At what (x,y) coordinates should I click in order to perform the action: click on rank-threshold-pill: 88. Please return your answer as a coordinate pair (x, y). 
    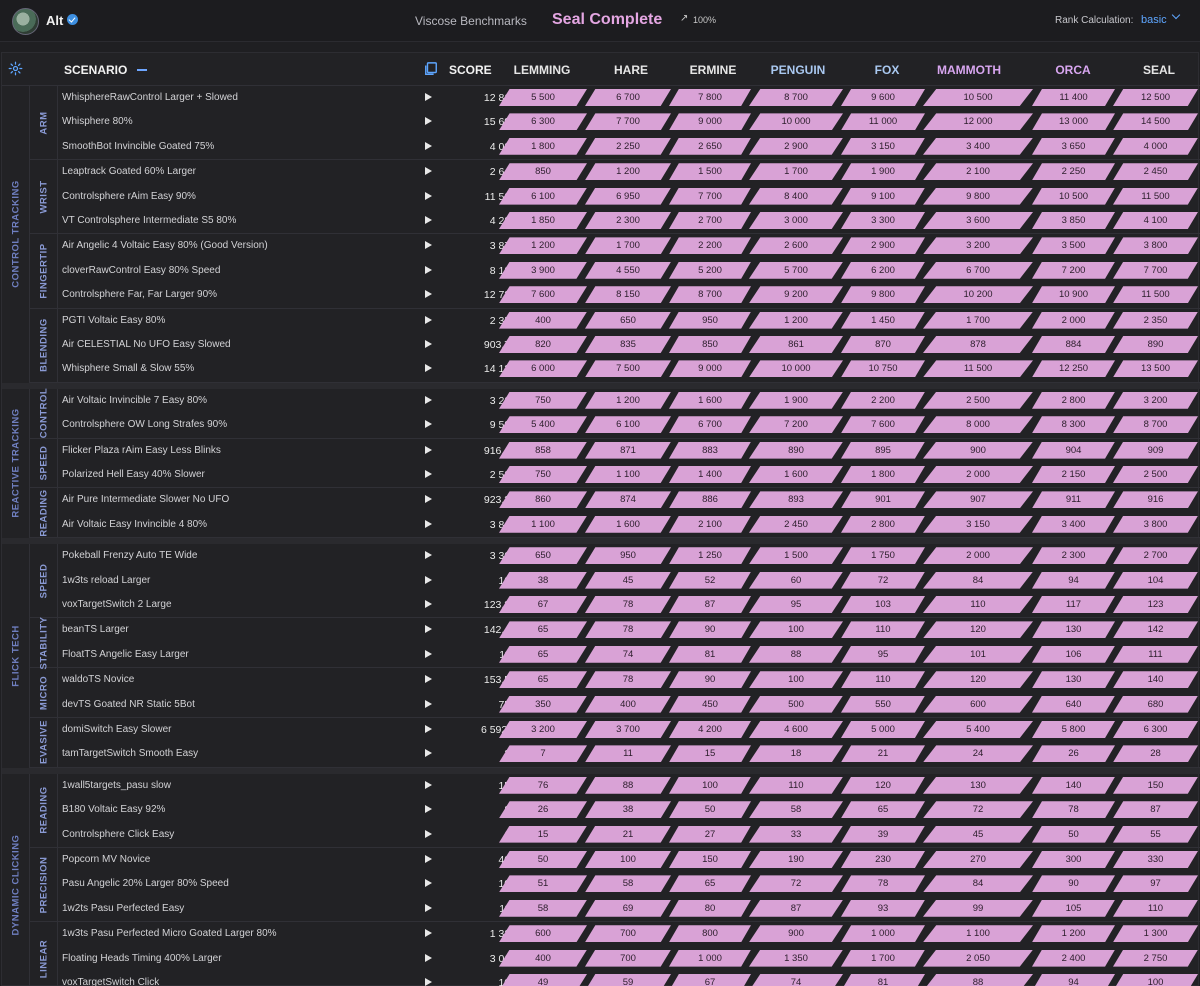
    Looking at the image, I should click on (628, 785).